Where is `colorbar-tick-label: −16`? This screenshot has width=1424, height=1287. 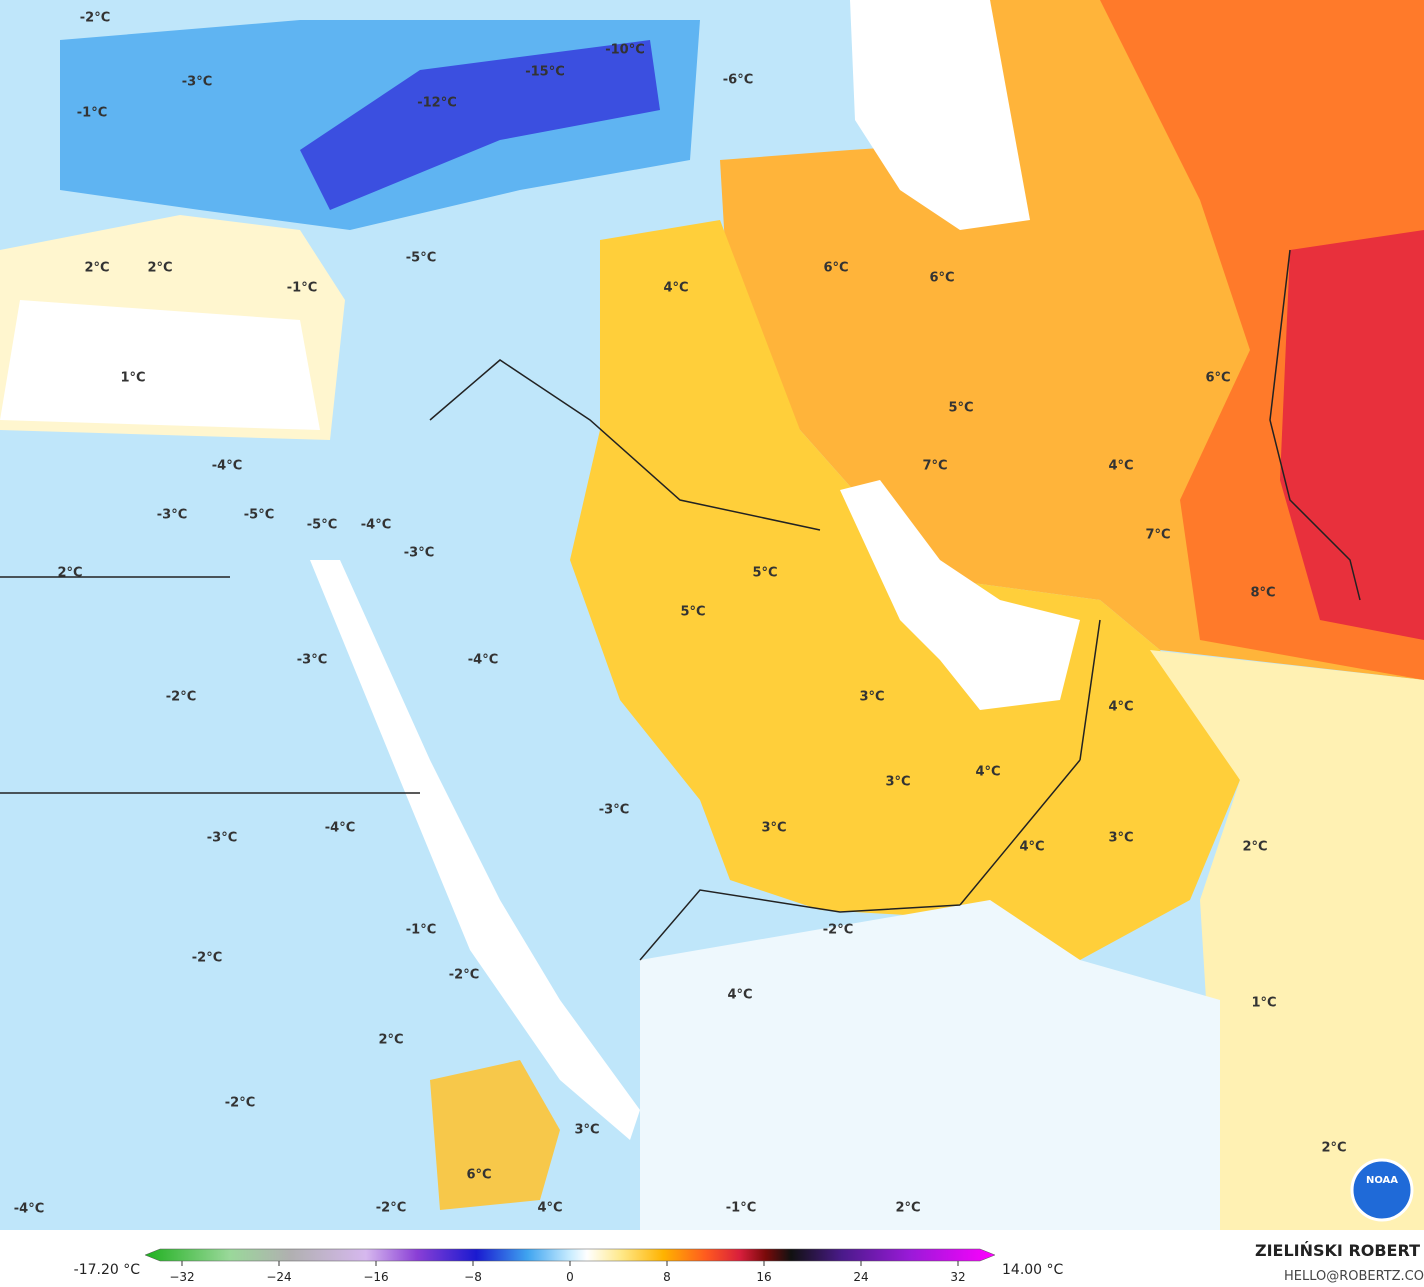 colorbar-tick-label: −16 is located at coordinates (375, 1277).